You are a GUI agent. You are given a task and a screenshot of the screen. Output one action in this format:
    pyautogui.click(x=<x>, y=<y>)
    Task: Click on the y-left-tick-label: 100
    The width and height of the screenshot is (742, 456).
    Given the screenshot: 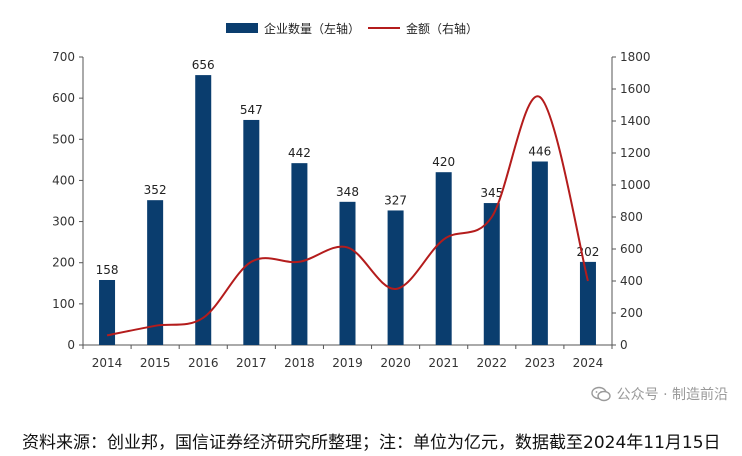 What is the action you would take?
    pyautogui.click(x=63, y=304)
    